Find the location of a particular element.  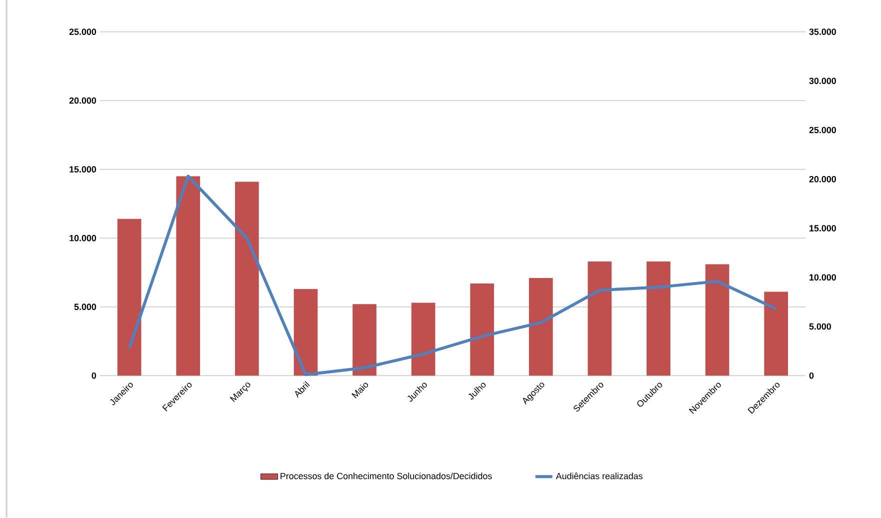

legend-label: Audiências realizadas is located at coordinates (599, 476).